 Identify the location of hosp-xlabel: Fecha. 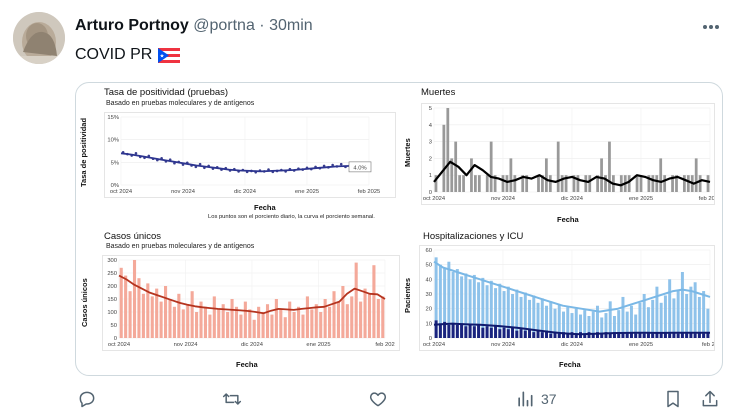
(570, 364).